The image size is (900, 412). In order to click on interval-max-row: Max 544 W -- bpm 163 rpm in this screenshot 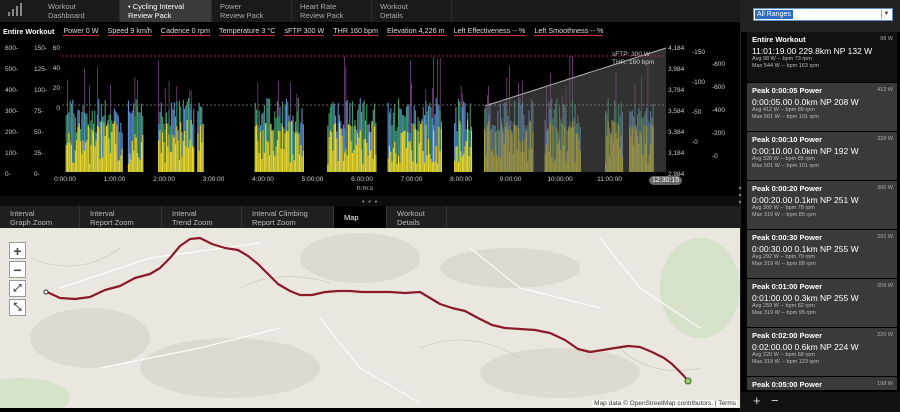, I will do `click(785, 66)`.